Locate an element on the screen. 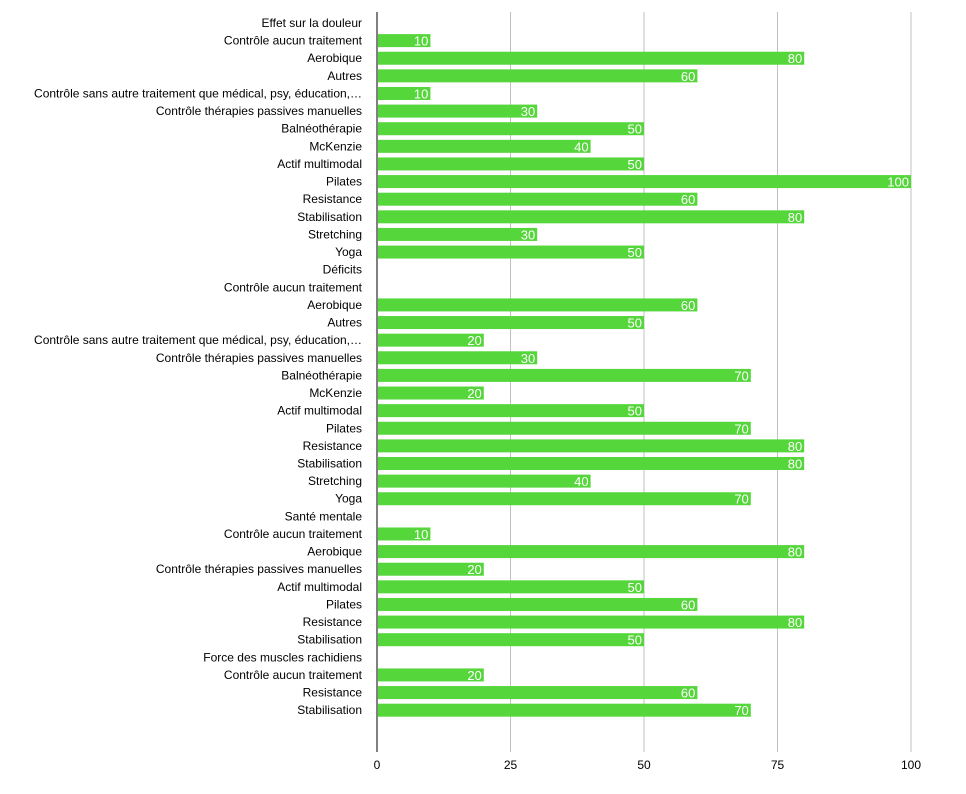  value-label: 100 is located at coordinates (898, 182).